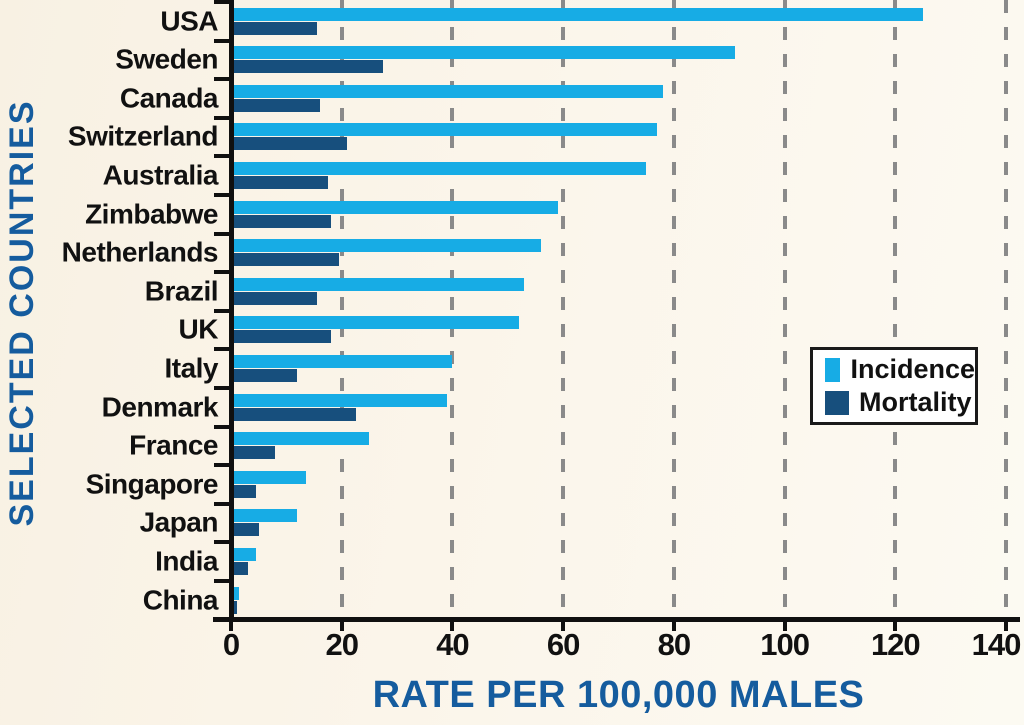 The height and width of the screenshot is (725, 1024). Describe the element at coordinates (618, 695) in the screenshot. I see `x-axis-title: RATE PER 100,000 MALES` at that location.